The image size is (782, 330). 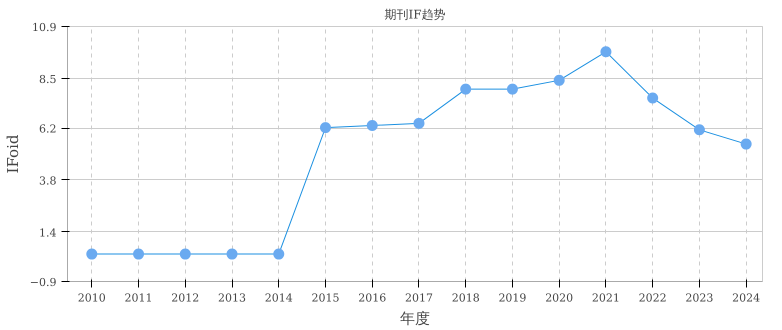 I want to click on x-tick-label: 2019, so click(x=512, y=298).